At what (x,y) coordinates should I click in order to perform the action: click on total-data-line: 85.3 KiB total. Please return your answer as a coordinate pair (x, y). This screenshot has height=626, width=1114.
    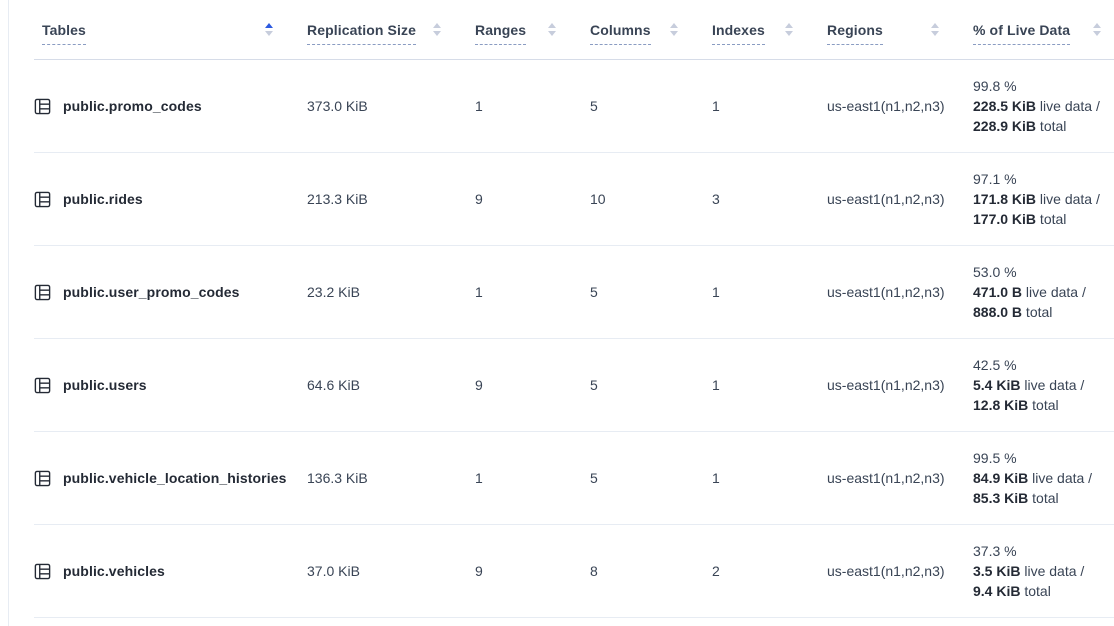
    Looking at the image, I should click on (1039, 498).